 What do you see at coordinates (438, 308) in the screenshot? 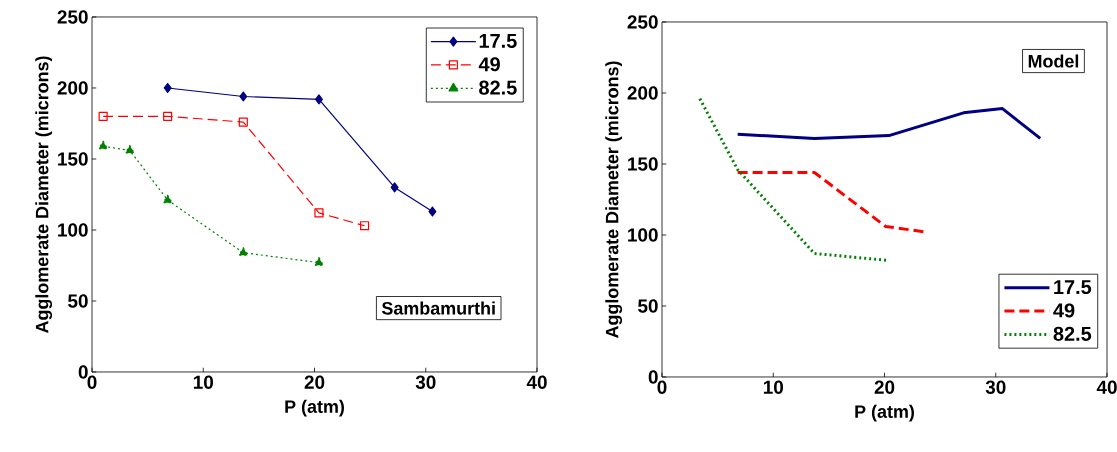
I see `annotation: Sambamurthi` at bounding box center [438, 308].